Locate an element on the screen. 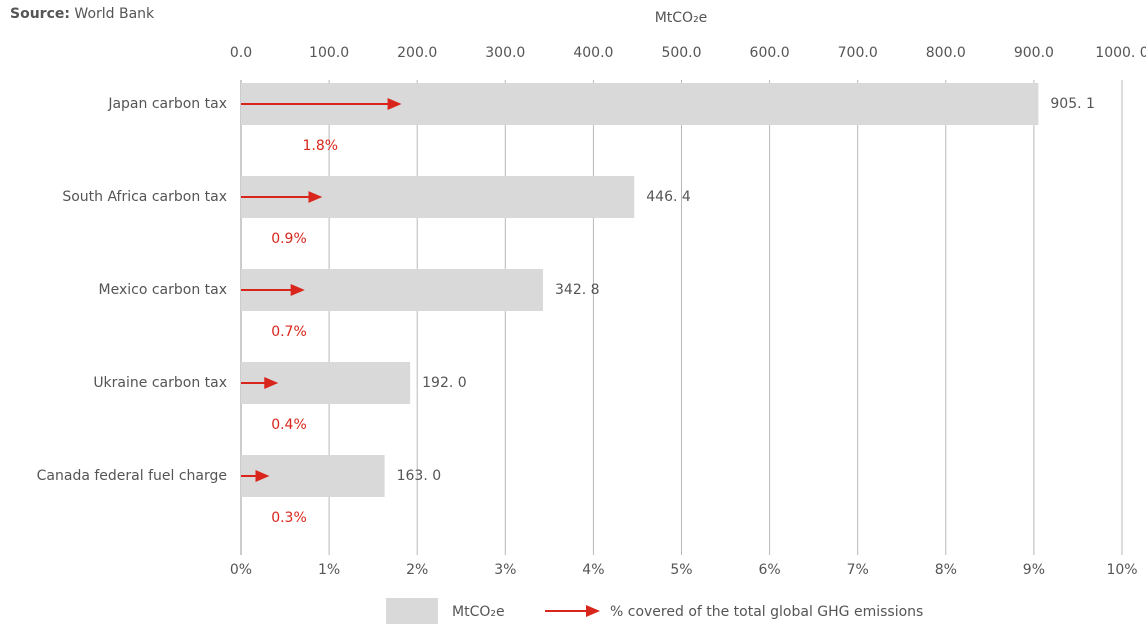 This screenshot has height=625, width=1146. x-tick-label: 300.0 is located at coordinates (505, 53).